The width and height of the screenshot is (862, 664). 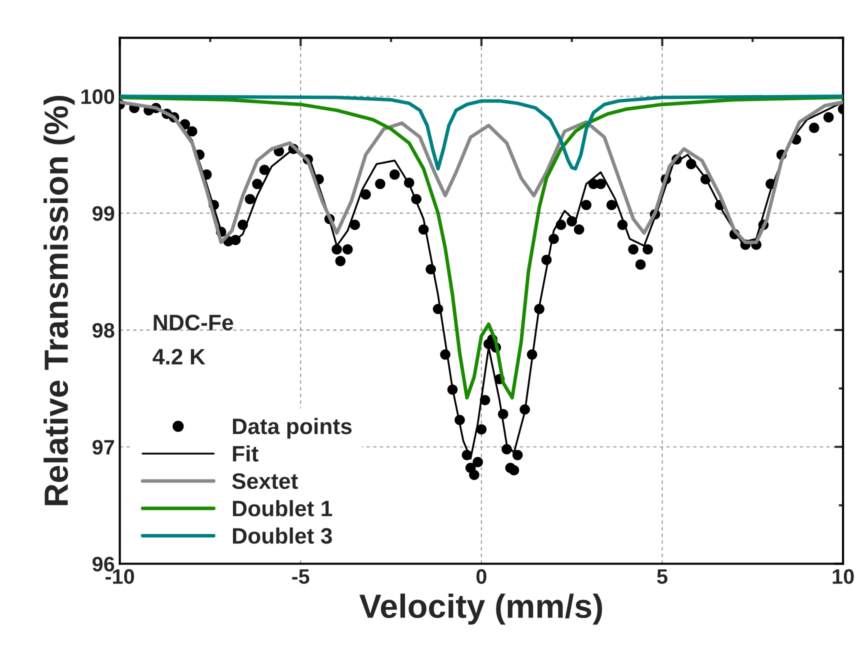 What do you see at coordinates (265, 481) in the screenshot?
I see `legend-label: Sextet` at bounding box center [265, 481].